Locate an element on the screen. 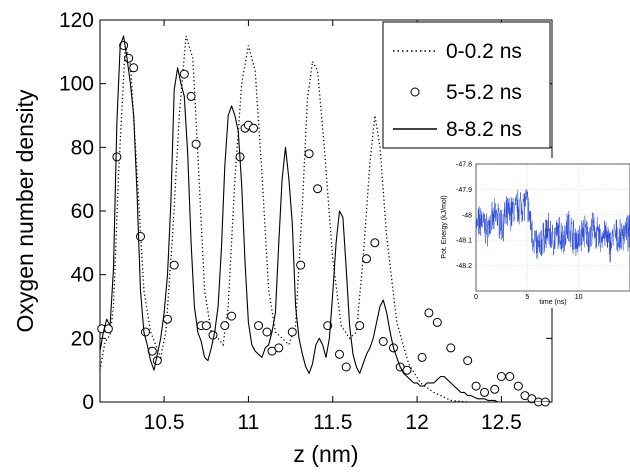 The image size is (630, 472). legend: 0-0.2 ns 5-5.2 ns 8-8.2 ns is located at coordinates (466, 85).